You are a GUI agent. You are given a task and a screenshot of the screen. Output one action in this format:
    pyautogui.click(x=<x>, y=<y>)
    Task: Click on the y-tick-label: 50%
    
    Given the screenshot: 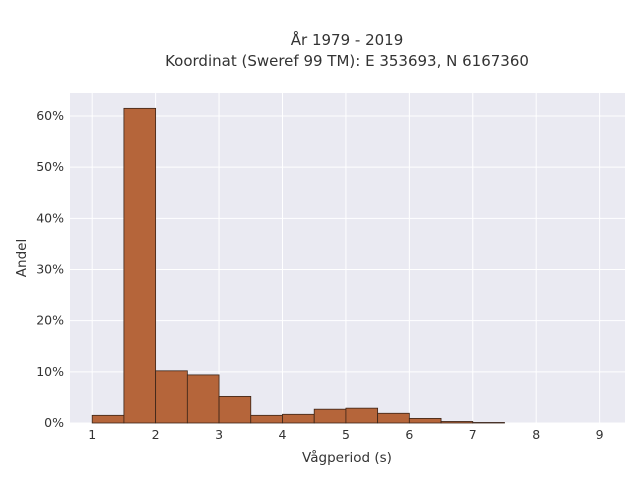 What is the action you would take?
    pyautogui.click(x=50, y=166)
    